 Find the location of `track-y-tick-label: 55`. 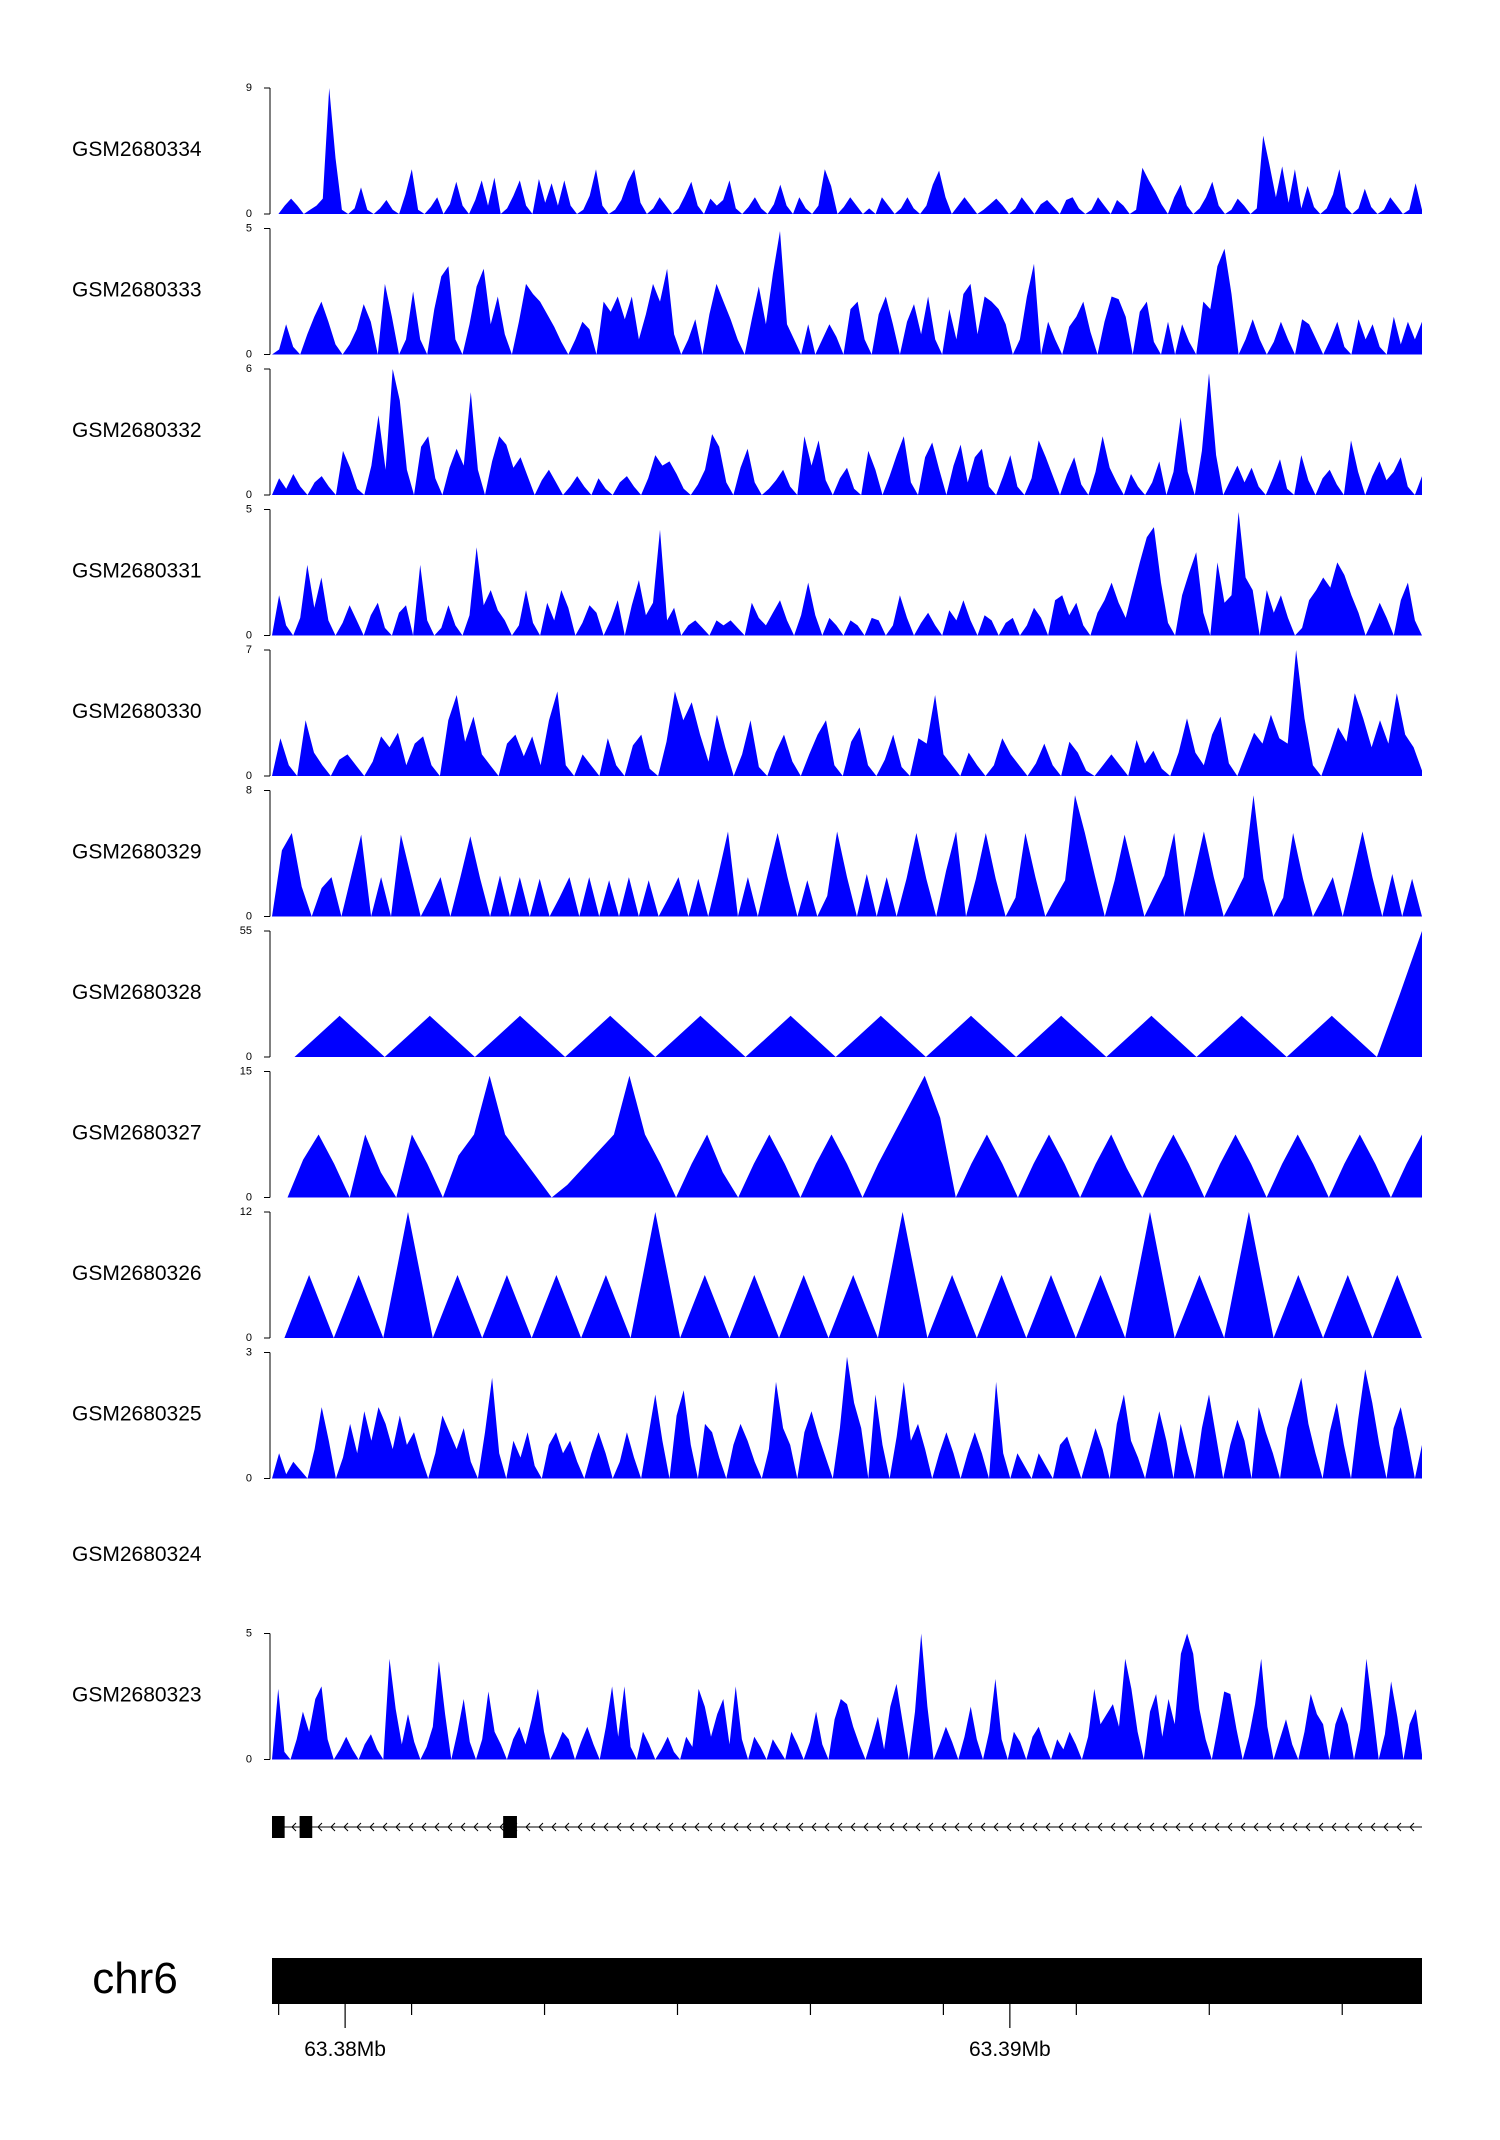

track-y-tick-label: 55 is located at coordinates (246, 931).